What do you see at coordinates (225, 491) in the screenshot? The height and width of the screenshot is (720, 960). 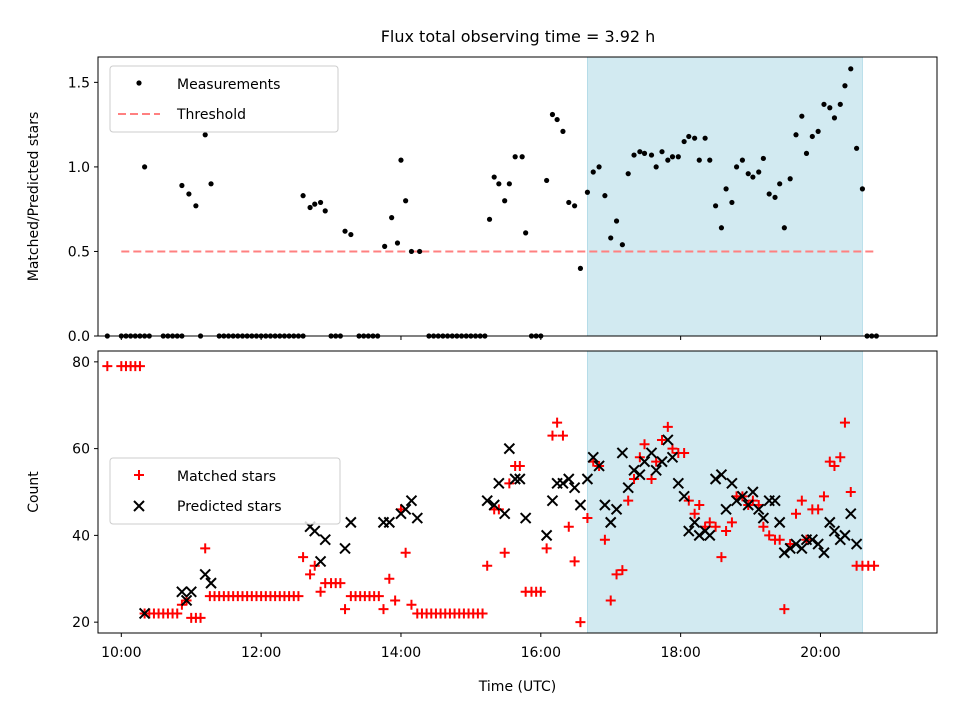 I see `legend-box` at bounding box center [225, 491].